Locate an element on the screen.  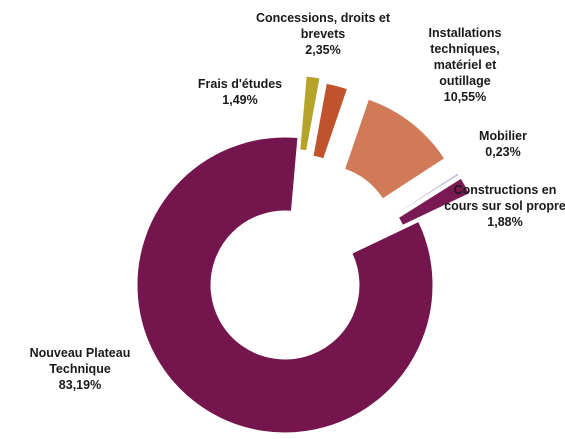
slice-label: Concessions, droits et brevets 2,35% is located at coordinates (323, 34).